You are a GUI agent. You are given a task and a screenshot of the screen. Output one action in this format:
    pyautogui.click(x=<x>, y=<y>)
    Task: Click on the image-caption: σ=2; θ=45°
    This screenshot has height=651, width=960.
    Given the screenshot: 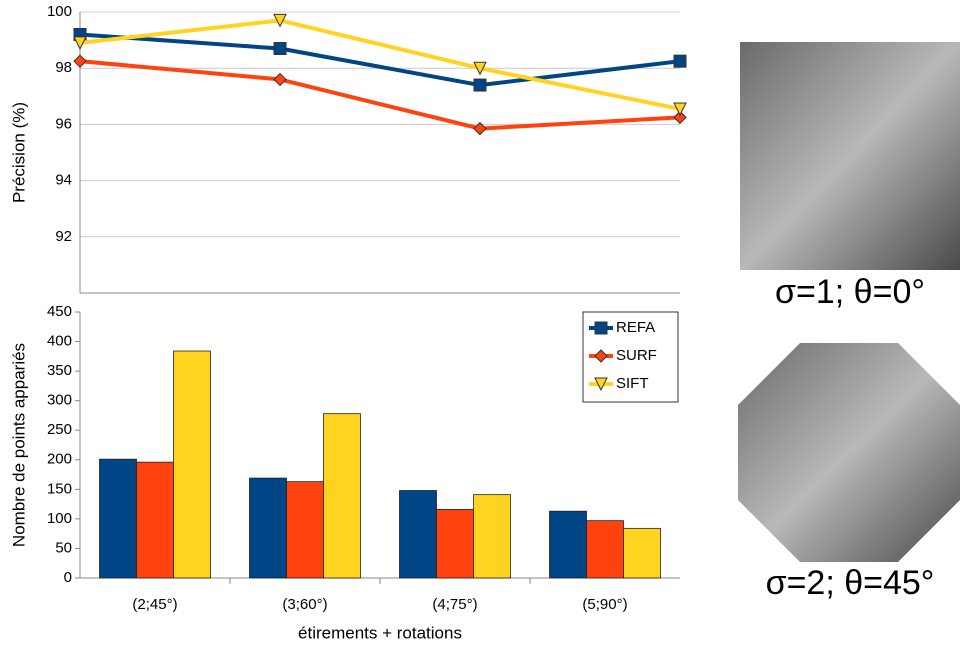 What is the action you would take?
    pyautogui.click(x=850, y=583)
    